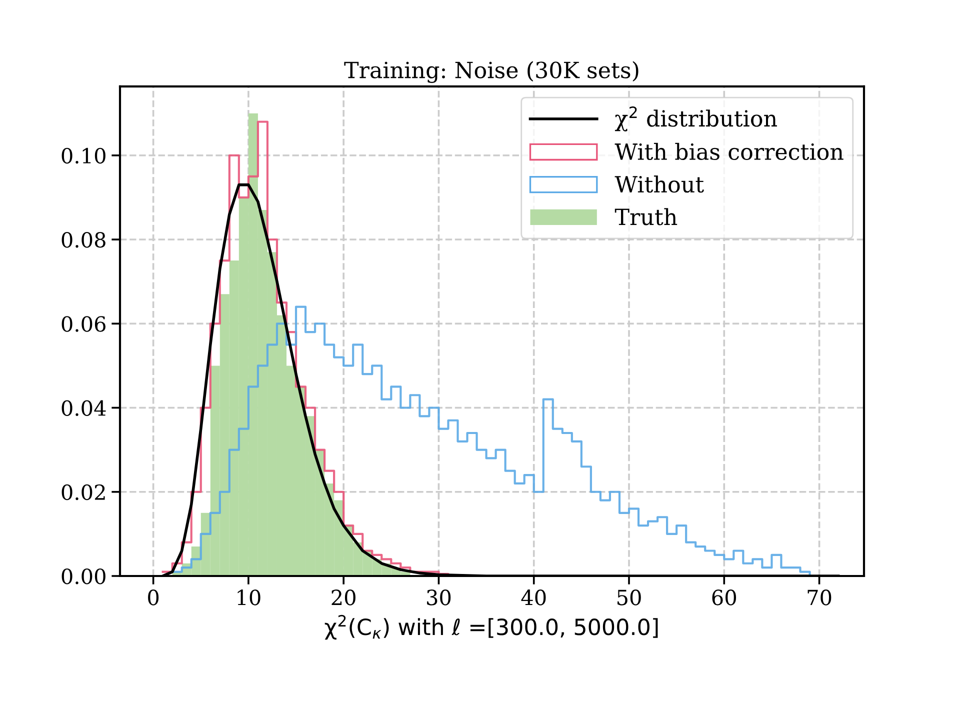 This screenshot has width=960, height=720. Describe the element at coordinates (344, 598) in the screenshot. I see `x-tick-label: 20` at that location.